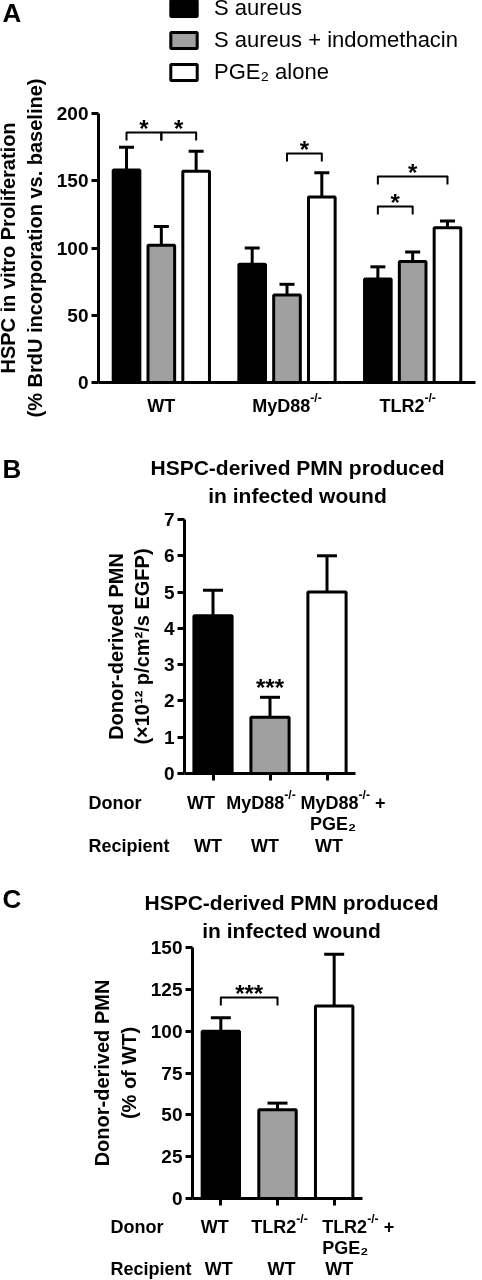 Image resolution: width=482 pixels, height=1280 pixels. Describe the element at coordinates (271, 72) in the screenshot. I see `legend-label: PGE₂ alone` at that location.